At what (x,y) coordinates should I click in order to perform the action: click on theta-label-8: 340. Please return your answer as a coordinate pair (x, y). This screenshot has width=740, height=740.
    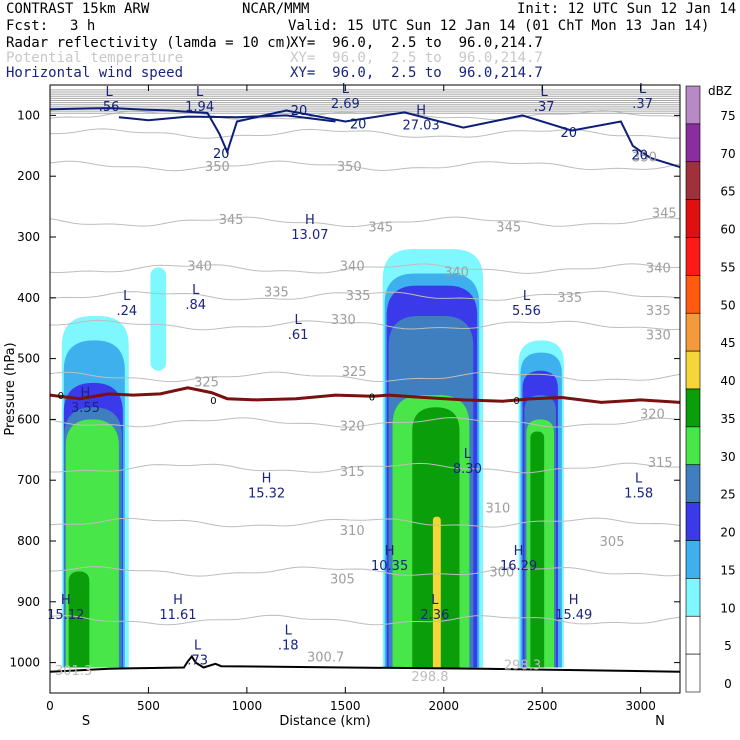
    Looking at the image, I should click on (352, 267).